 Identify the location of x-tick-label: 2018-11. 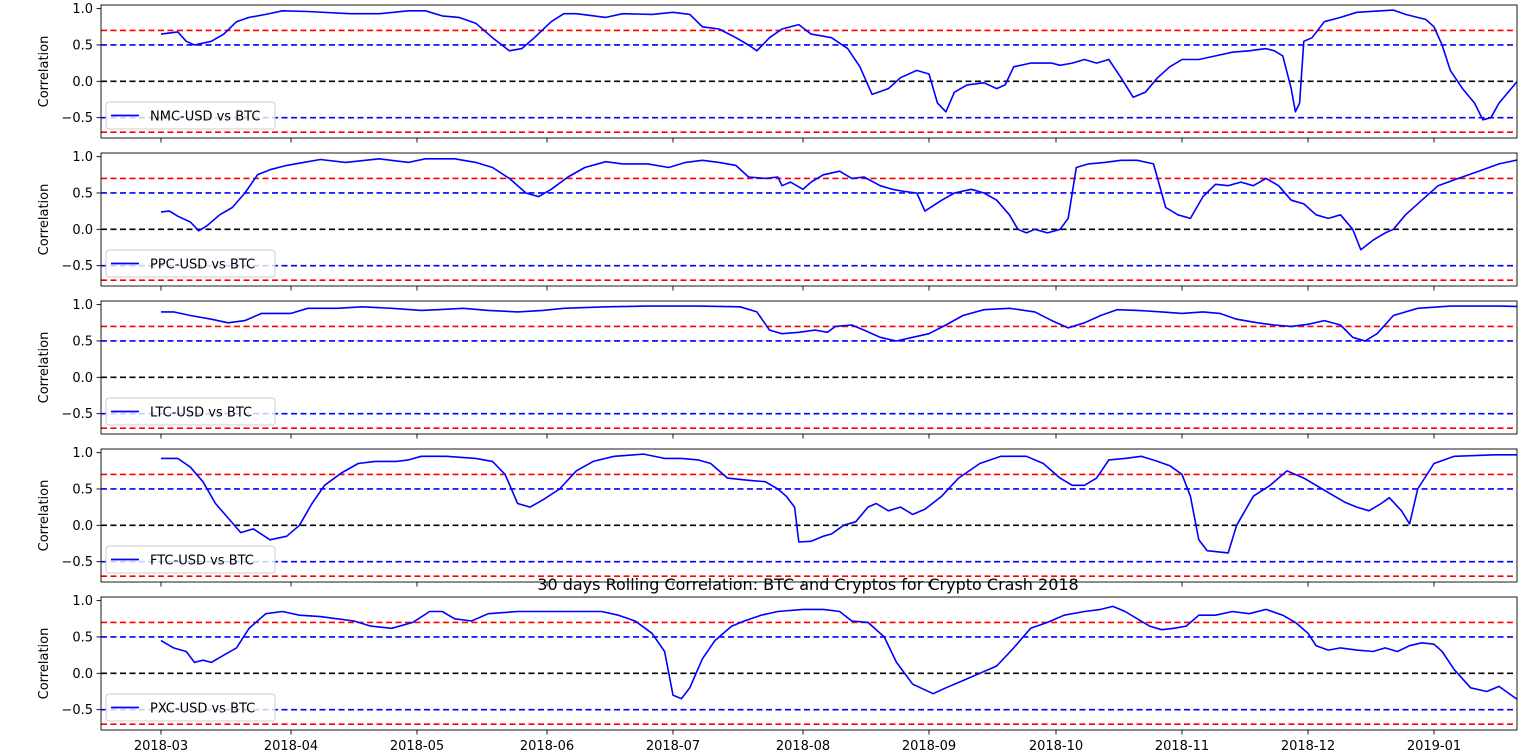
(1182, 746).